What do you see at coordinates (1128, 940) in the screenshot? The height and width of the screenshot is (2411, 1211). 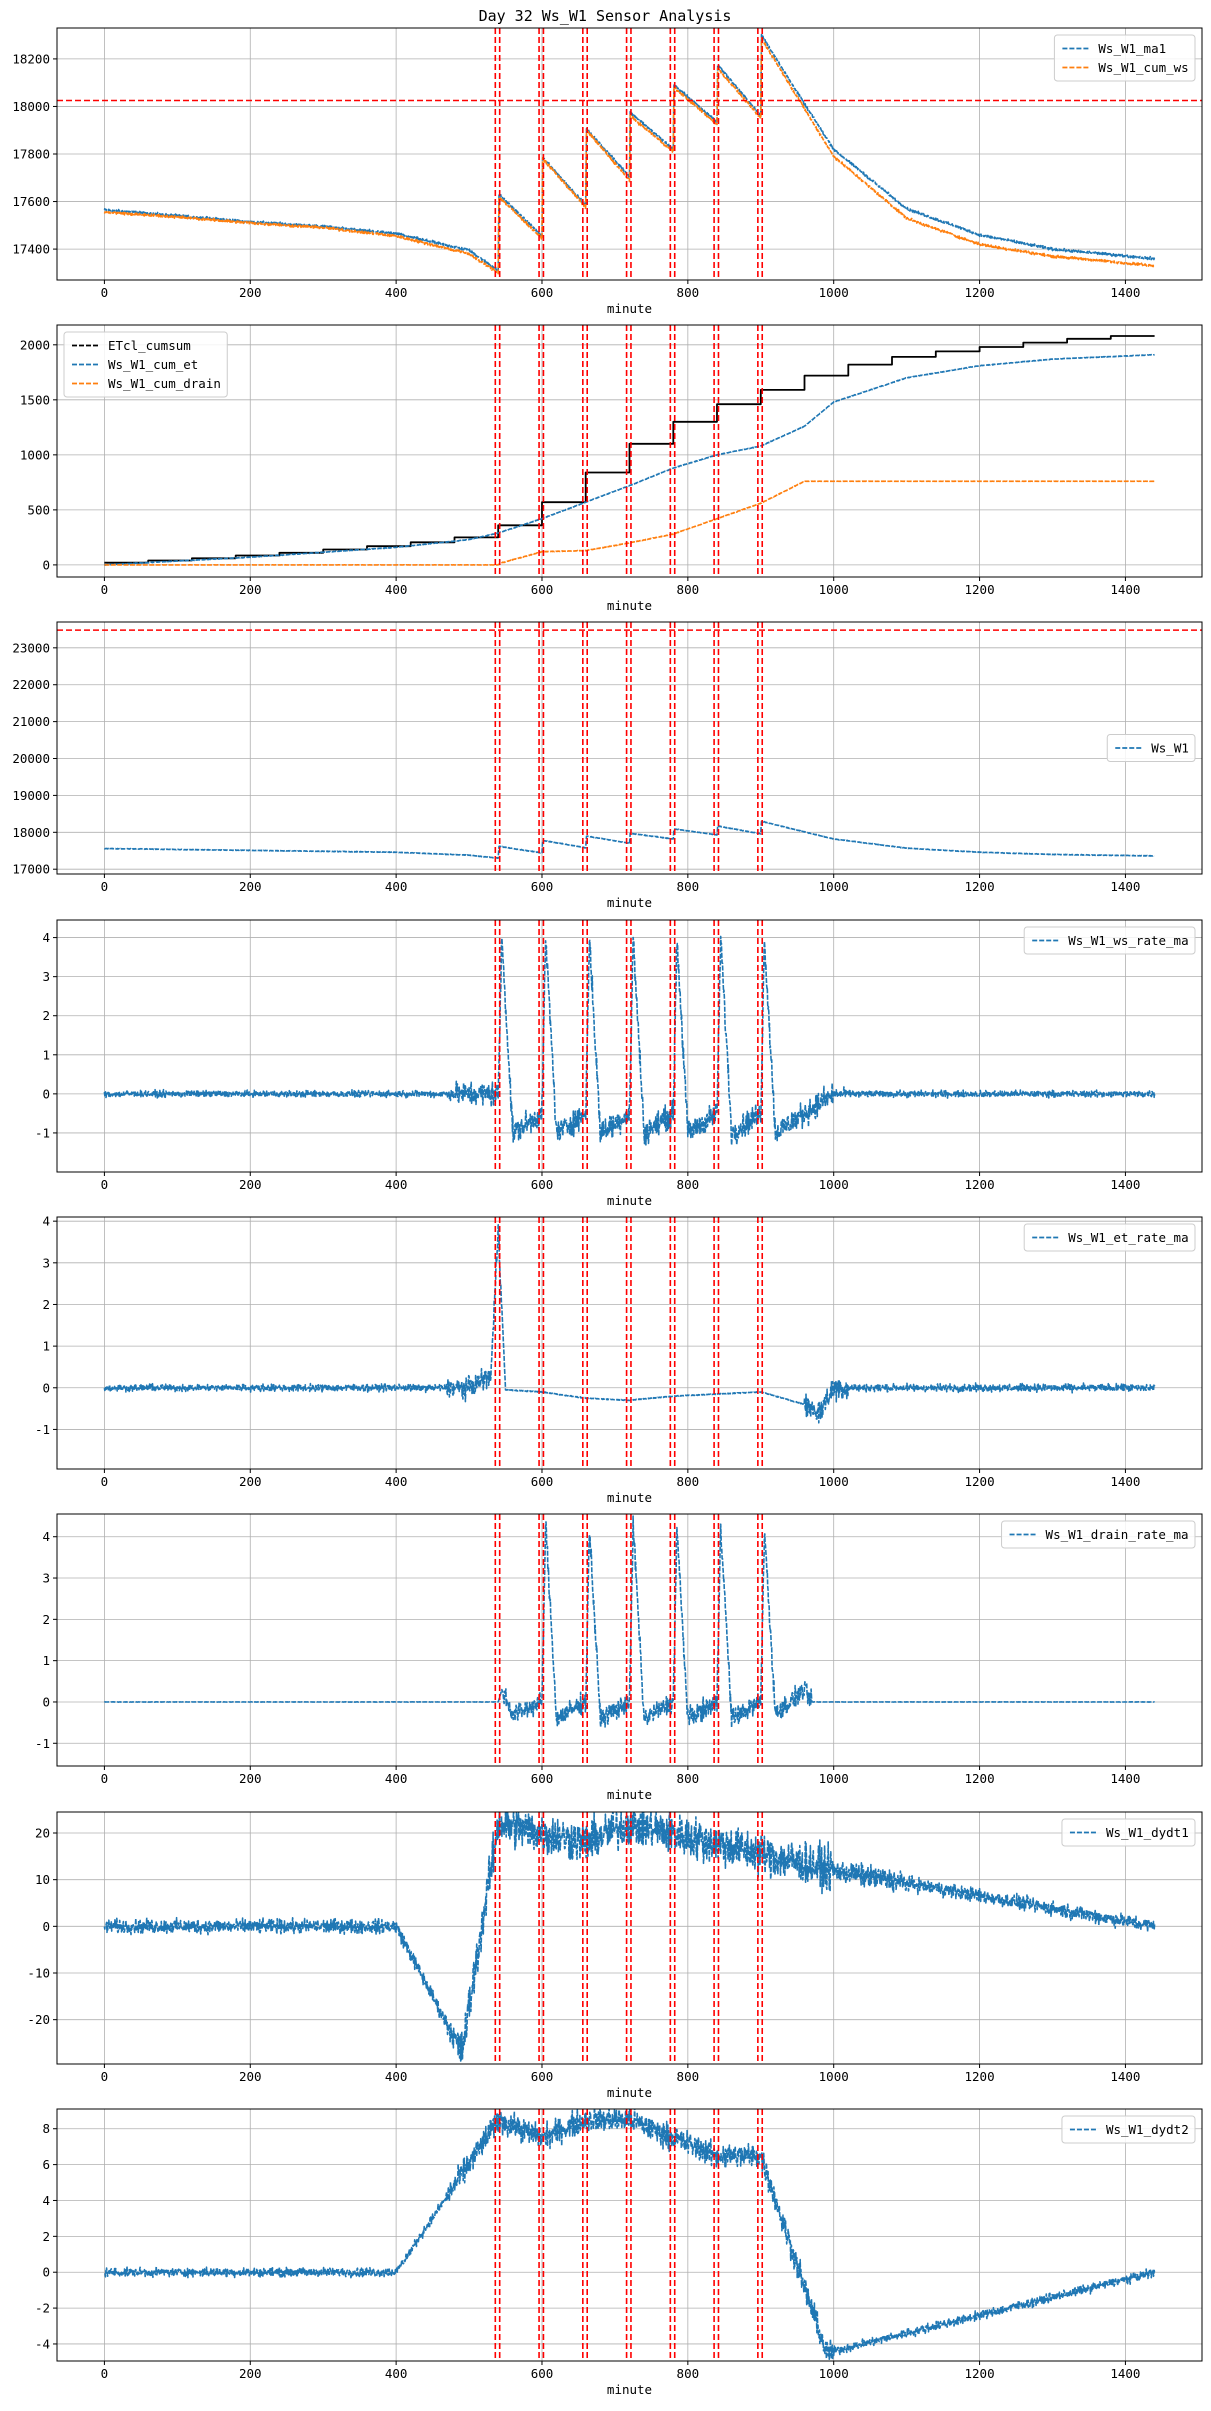 I see `legend-label: Ws_W1_ws_rate_ma` at bounding box center [1128, 940].